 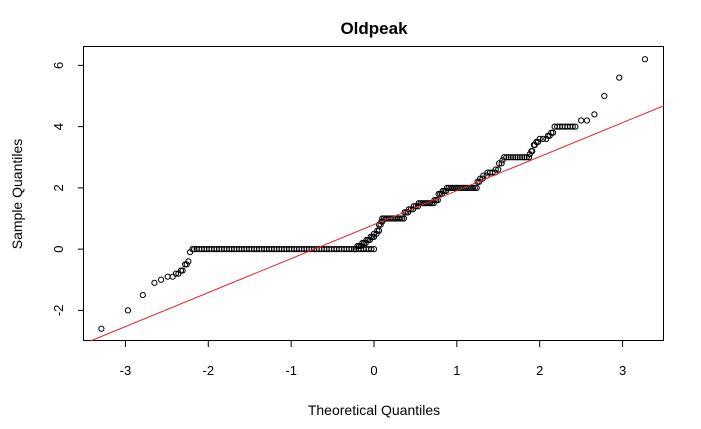 What do you see at coordinates (58, 249) in the screenshot?
I see `y-tick-label: 0` at bounding box center [58, 249].